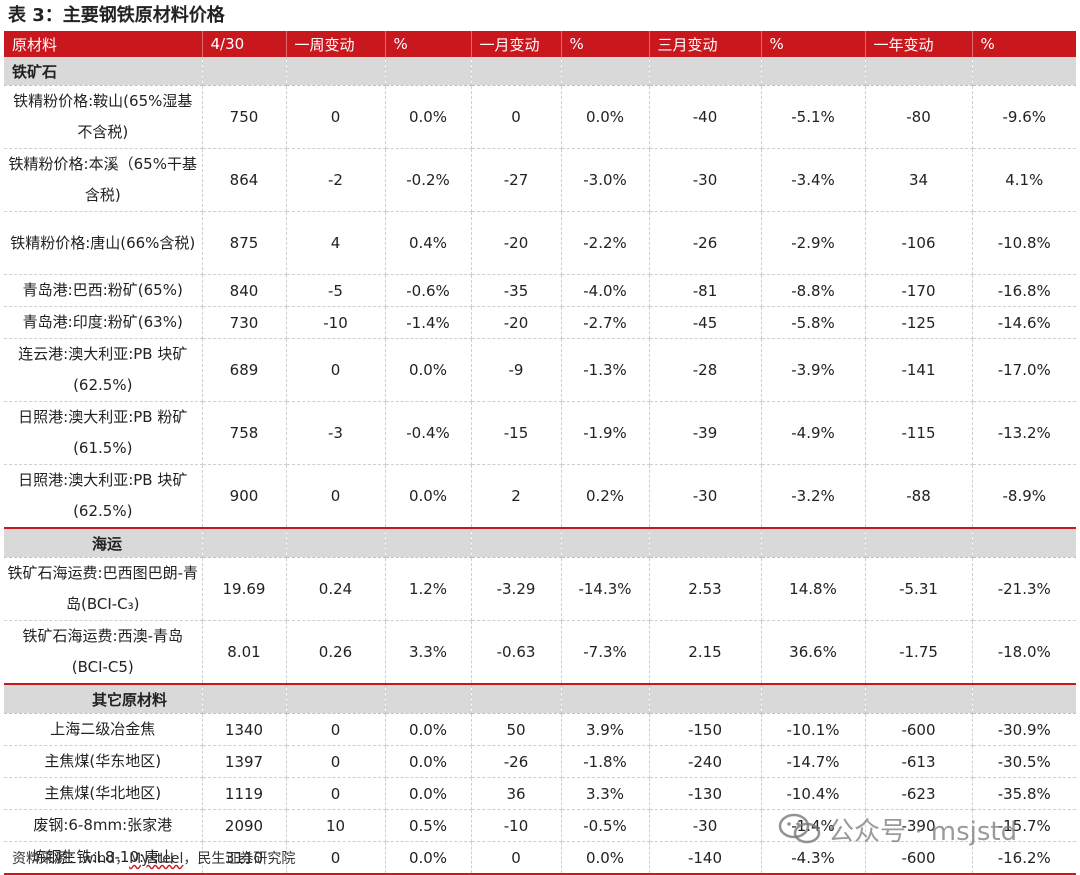 The height and width of the screenshot is (875, 1080). I want to click on header-cell: 一月变动, so click(516, 44).